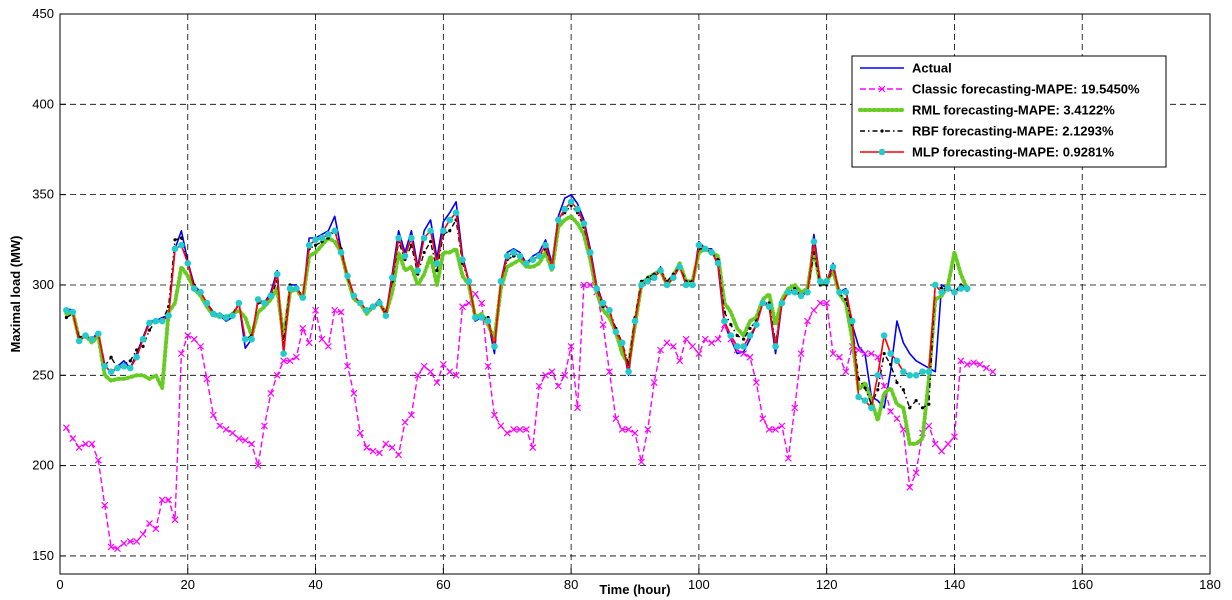 The width and height of the screenshot is (1232, 600). I want to click on legend-box, so click(1009, 111).